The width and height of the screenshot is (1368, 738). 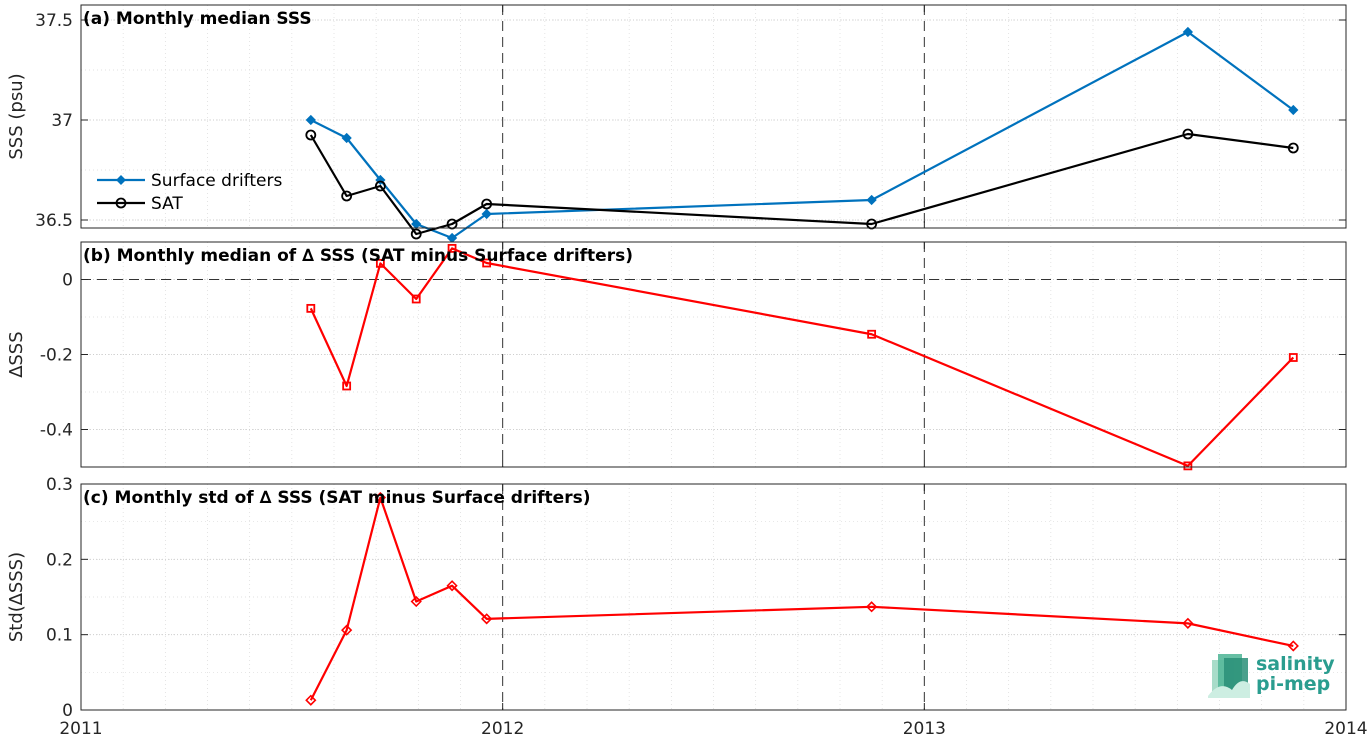 I want to click on y-tick-label: 36.5, so click(x=54, y=221).